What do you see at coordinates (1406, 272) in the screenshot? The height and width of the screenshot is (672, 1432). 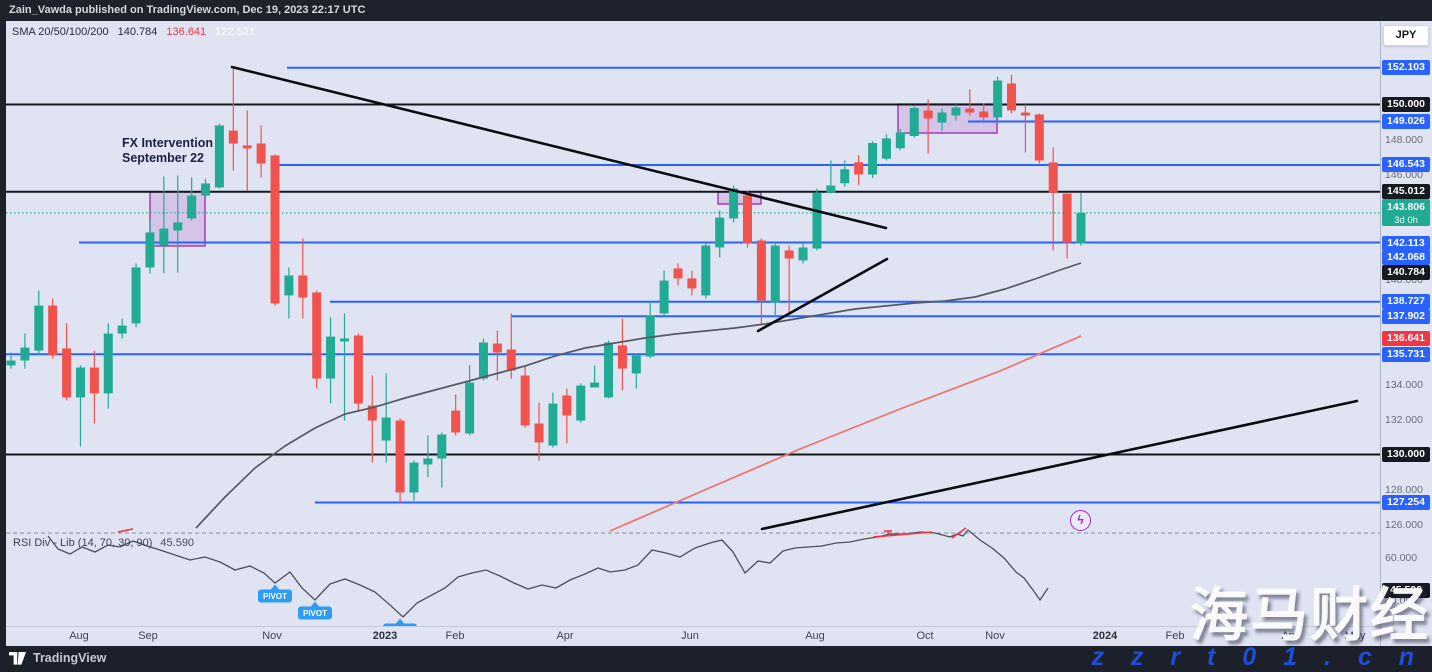 I see `price-label-140.784: 140.784` at bounding box center [1406, 272].